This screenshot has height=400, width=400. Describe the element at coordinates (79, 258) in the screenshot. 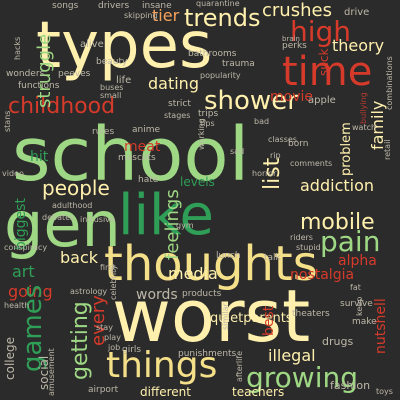

I see `word-back: back` at that location.